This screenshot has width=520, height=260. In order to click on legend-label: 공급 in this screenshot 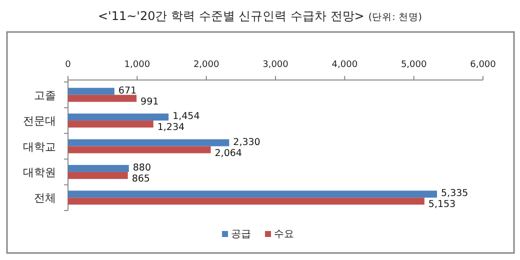, I will do `click(241, 234)`.